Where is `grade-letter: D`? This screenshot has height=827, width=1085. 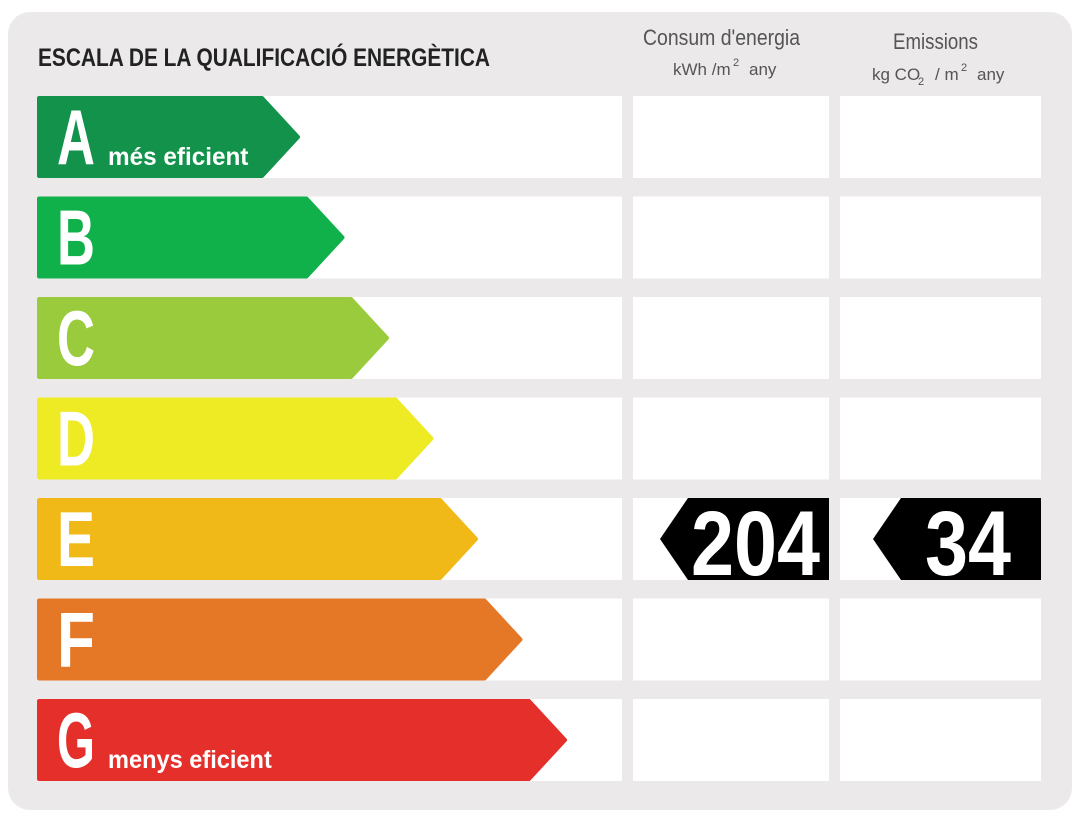
grade-letter: D is located at coordinates (76, 439).